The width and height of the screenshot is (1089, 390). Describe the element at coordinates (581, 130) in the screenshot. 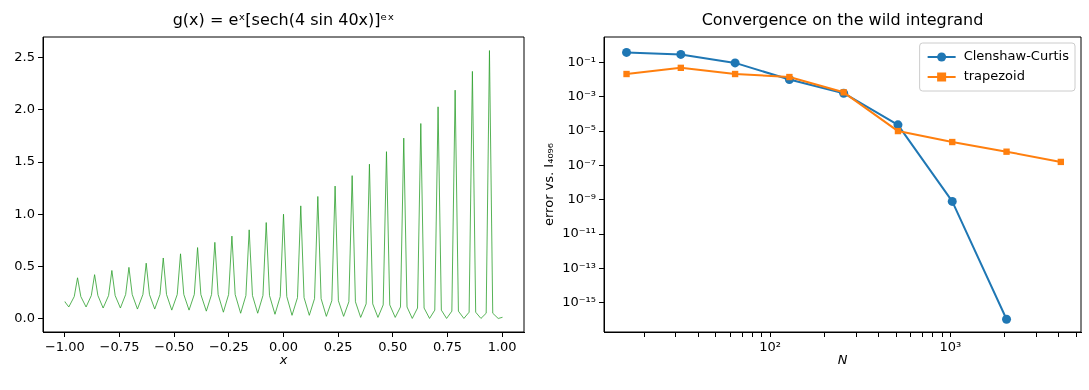

I see `y-tick-label: 10⁻⁵` at that location.